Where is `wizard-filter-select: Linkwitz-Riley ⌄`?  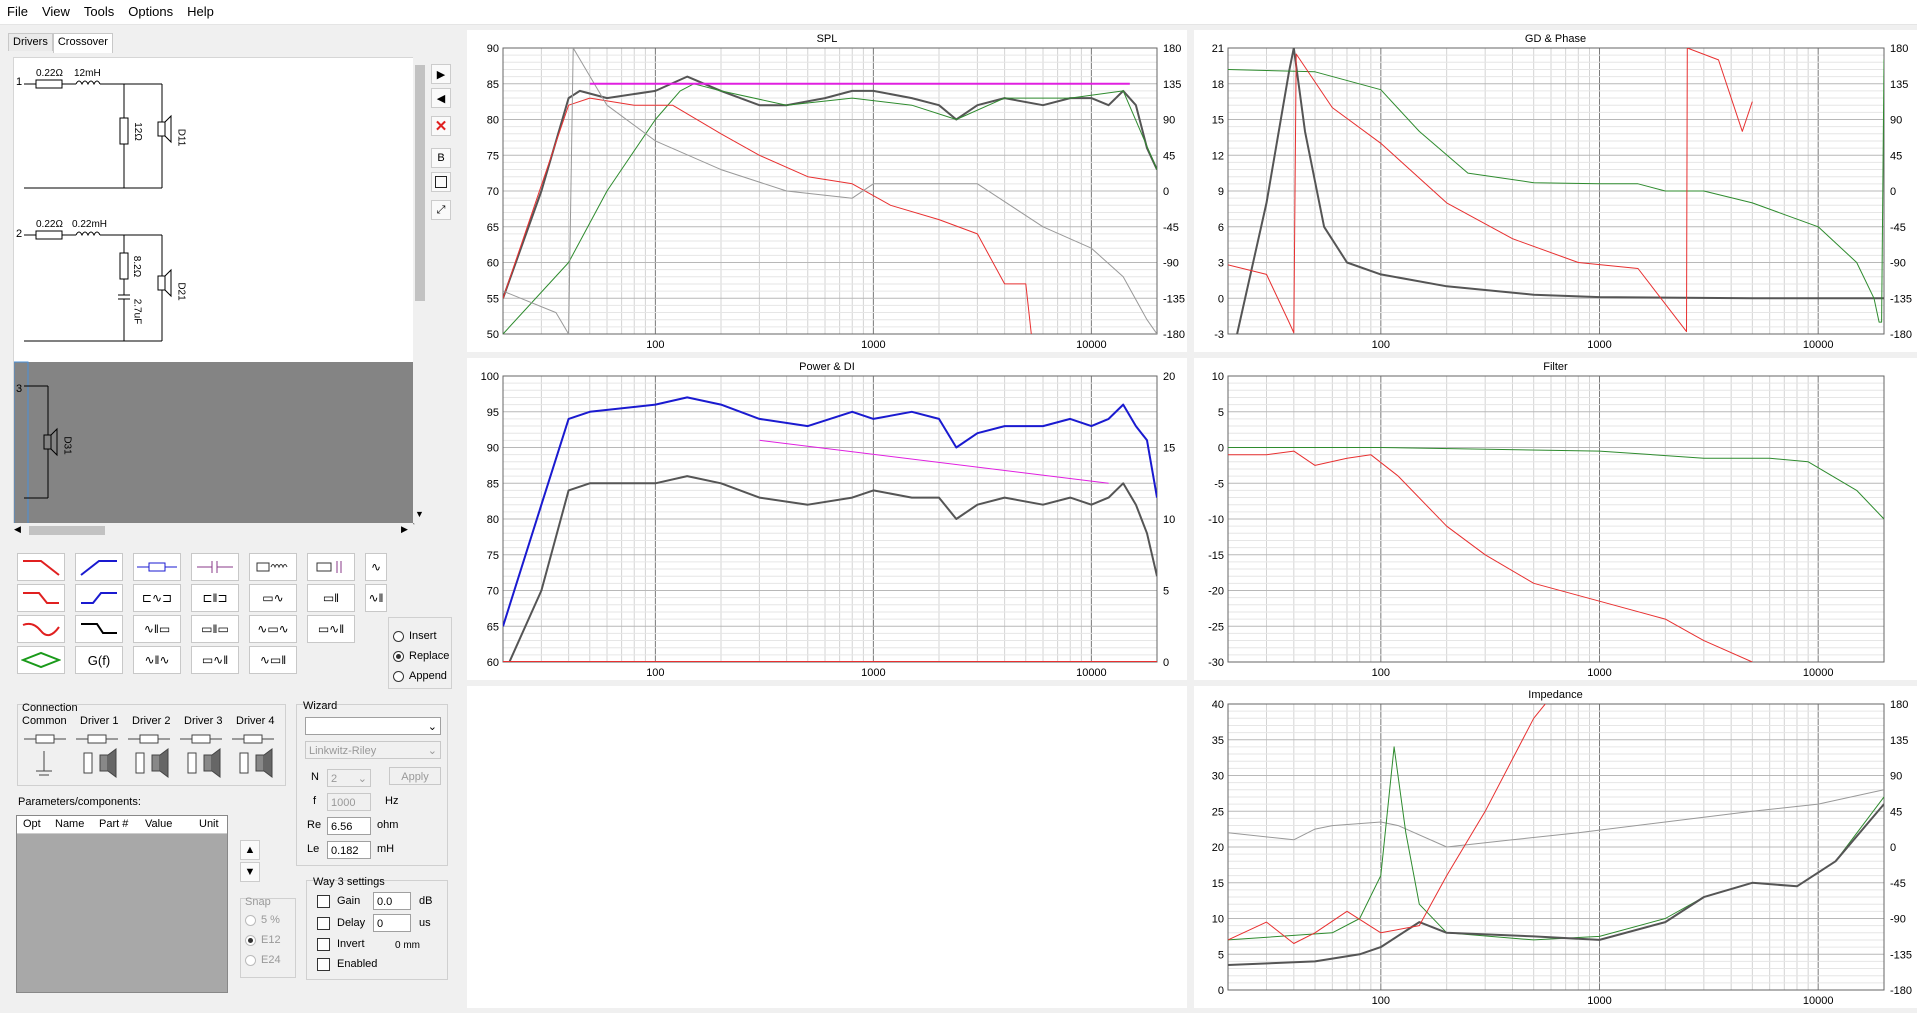 wizard-filter-select: Linkwitz-Riley ⌄ is located at coordinates (373, 750).